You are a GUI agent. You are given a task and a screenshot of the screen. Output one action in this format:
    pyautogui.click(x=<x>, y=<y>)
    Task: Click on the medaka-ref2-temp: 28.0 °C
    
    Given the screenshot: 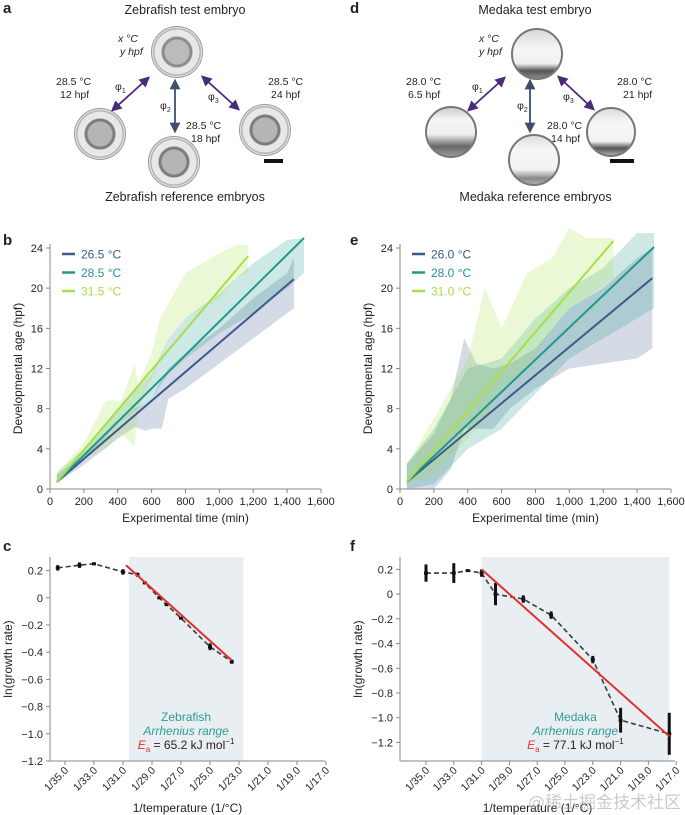 What is the action you would take?
    pyautogui.click(x=565, y=126)
    